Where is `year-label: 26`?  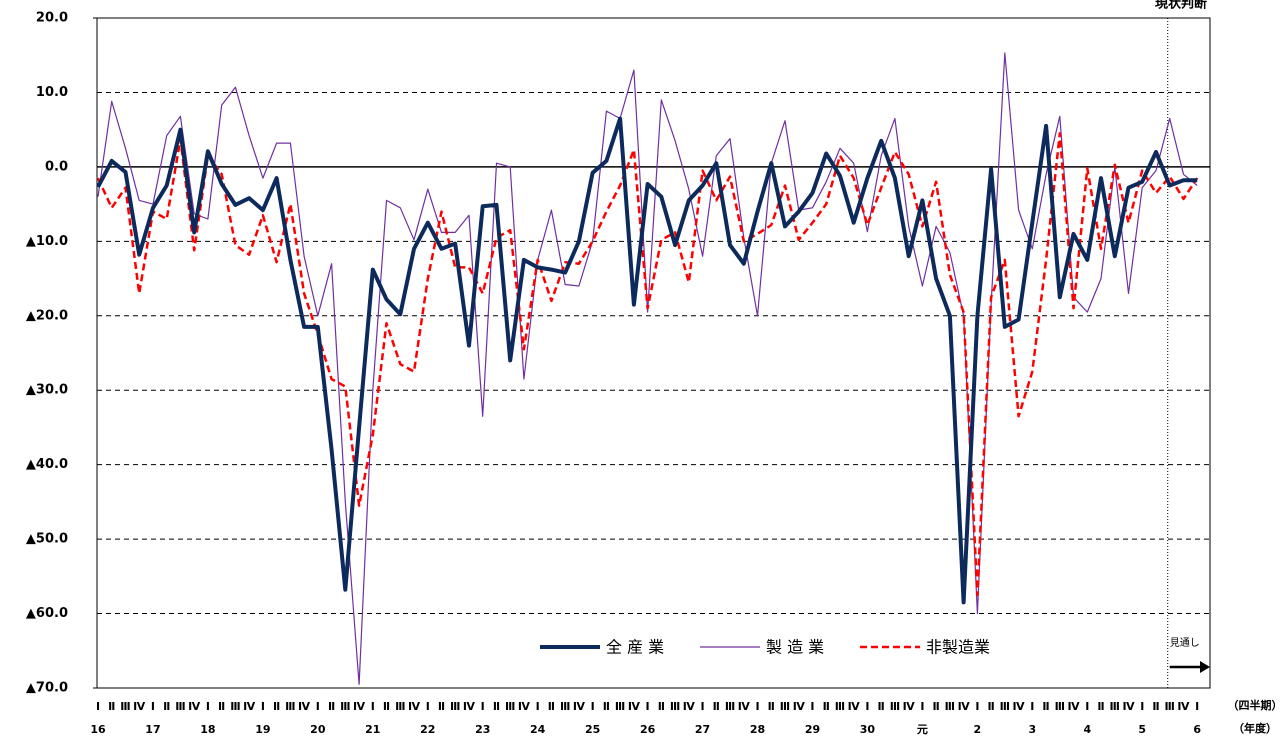 year-label: 26 is located at coordinates (648, 729).